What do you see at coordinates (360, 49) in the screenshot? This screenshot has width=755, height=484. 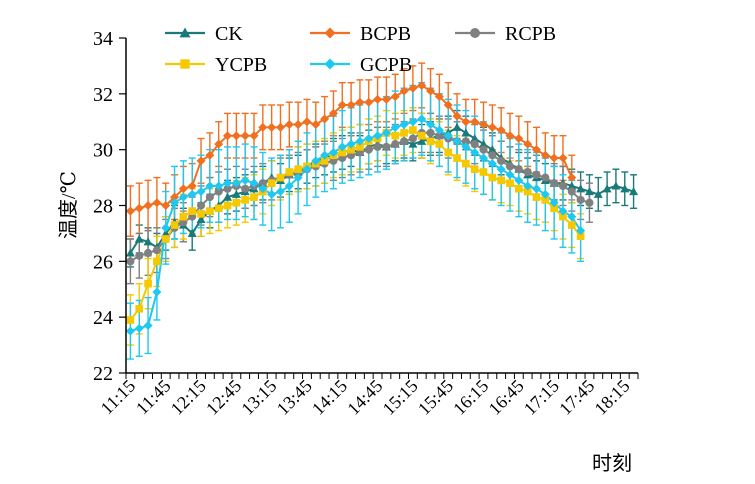 I see `legend: CK BCPB RCPB YCPB GCPB` at bounding box center [360, 49].